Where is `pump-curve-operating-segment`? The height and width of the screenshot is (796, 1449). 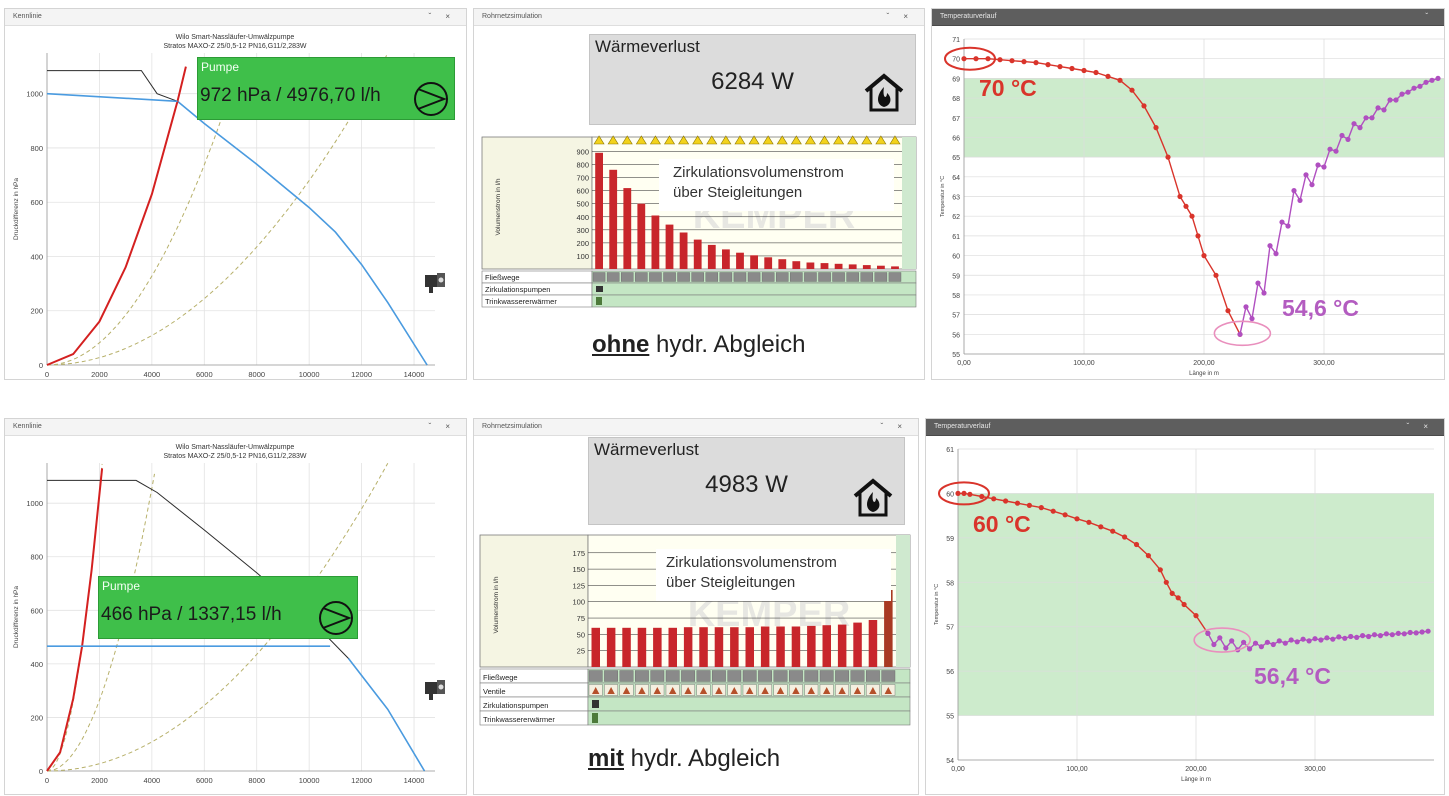 pump-curve-operating-segment is located at coordinates (386, 715).